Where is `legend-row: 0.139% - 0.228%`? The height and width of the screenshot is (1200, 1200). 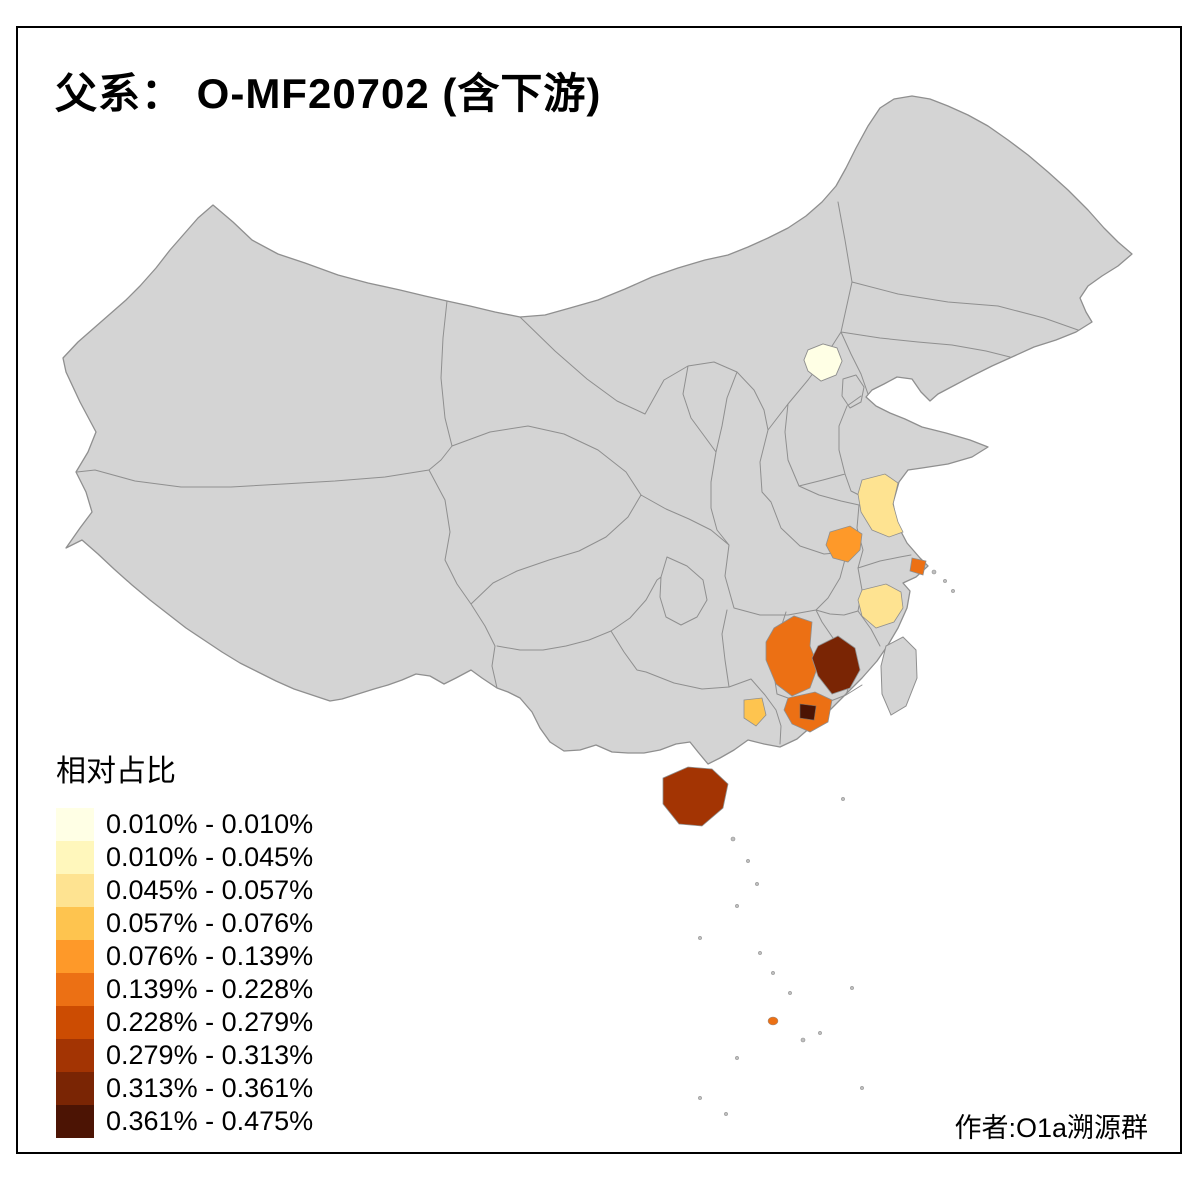 legend-row: 0.139% - 0.228% is located at coordinates (184, 989).